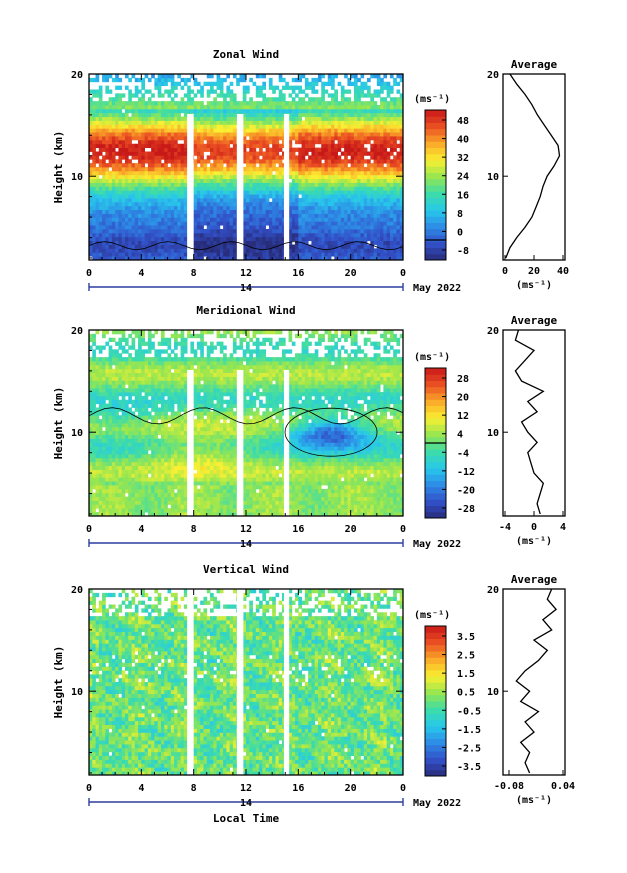  Describe the element at coordinates (298, 273) in the screenshot. I see `x-tick-label: 16` at that location.